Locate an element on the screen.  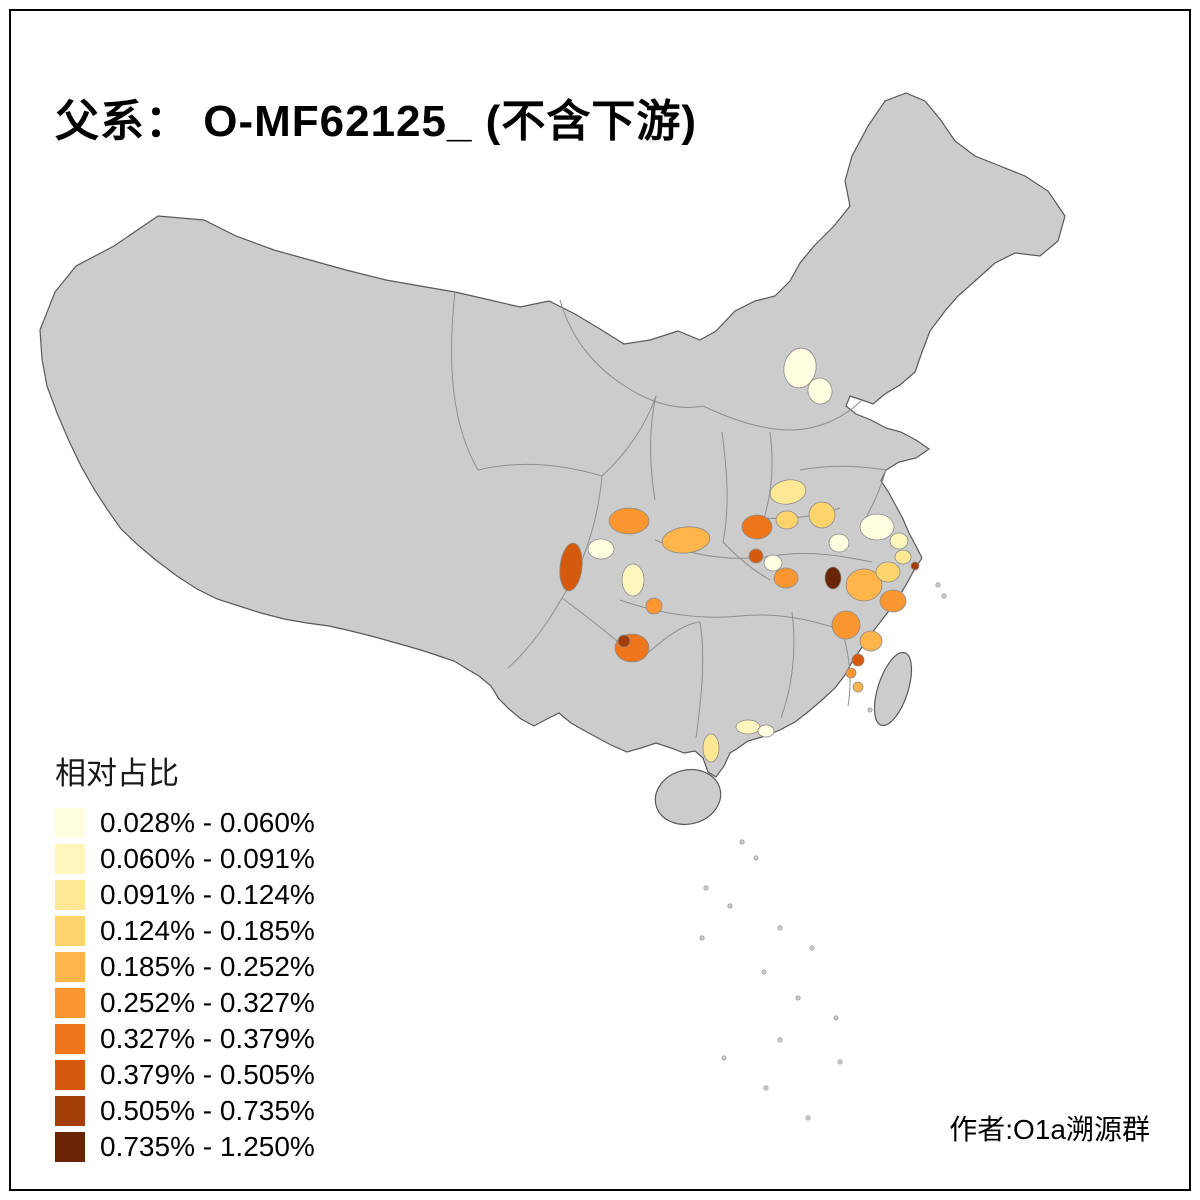
legend-row: 0.252% - 0.327% is located at coordinates (185, 1003).